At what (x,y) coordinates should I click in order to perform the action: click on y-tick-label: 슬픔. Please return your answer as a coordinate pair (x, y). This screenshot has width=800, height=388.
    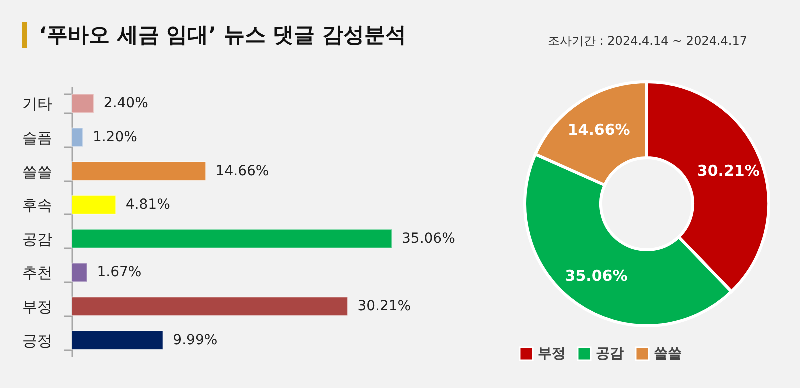
    Looking at the image, I should click on (37, 138).